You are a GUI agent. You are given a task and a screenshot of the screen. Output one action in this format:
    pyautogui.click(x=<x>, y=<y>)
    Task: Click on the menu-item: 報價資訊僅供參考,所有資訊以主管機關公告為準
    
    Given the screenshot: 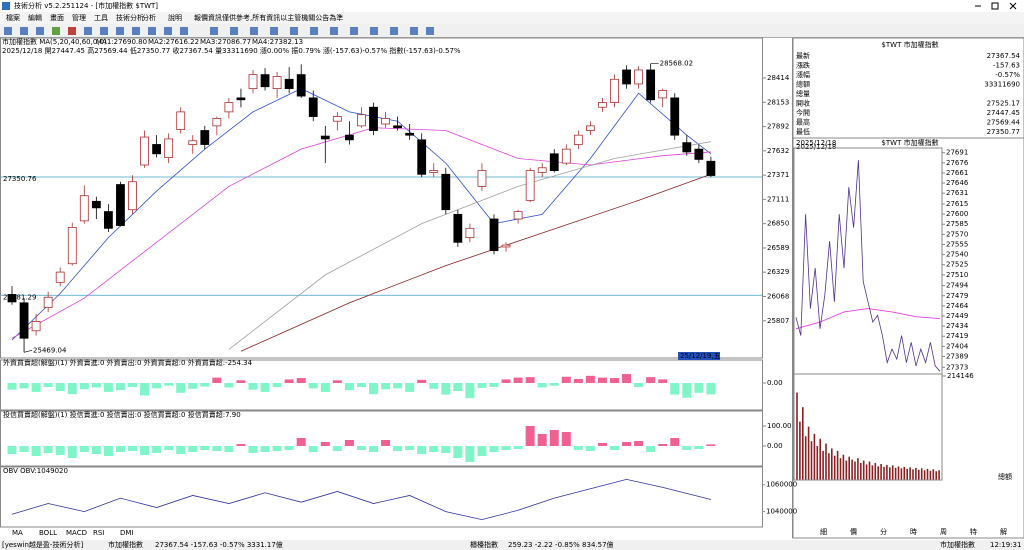 What is the action you would take?
    pyautogui.click(x=268, y=17)
    